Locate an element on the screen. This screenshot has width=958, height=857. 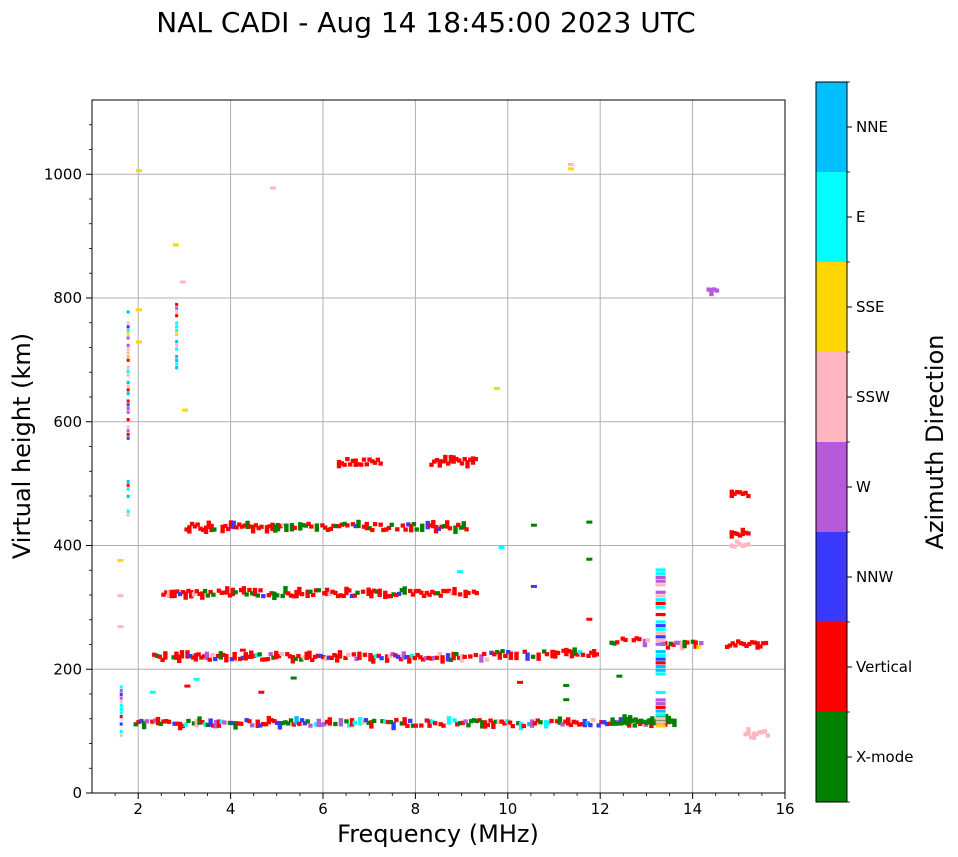
y-tick-label: 200 is located at coordinates (67, 669).